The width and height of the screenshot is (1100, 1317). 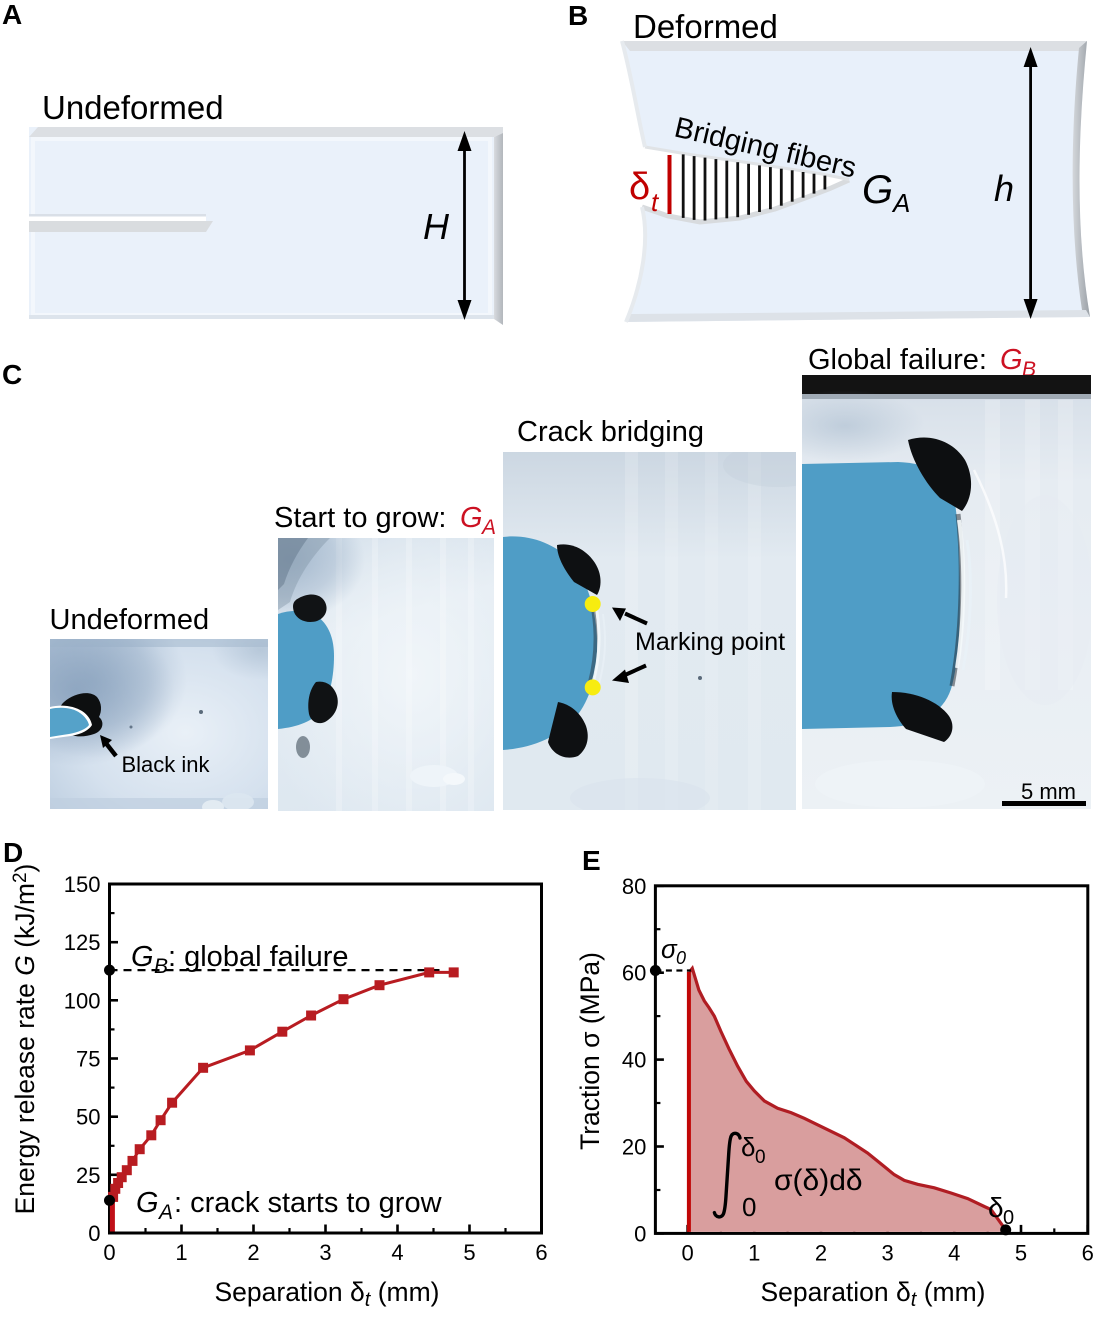 What do you see at coordinates (360, 518) in the screenshot?
I see `svg-text: Start to grow:` at bounding box center [360, 518].